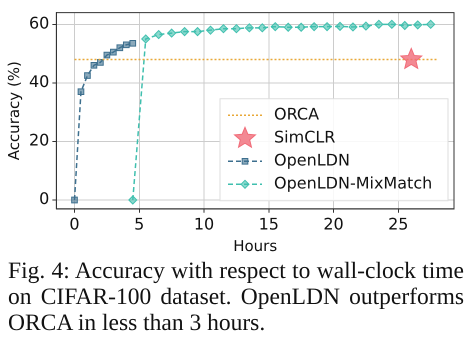  What do you see at coordinates (74, 224) in the screenshot?
I see `x-tick-label: 0` at bounding box center [74, 224].